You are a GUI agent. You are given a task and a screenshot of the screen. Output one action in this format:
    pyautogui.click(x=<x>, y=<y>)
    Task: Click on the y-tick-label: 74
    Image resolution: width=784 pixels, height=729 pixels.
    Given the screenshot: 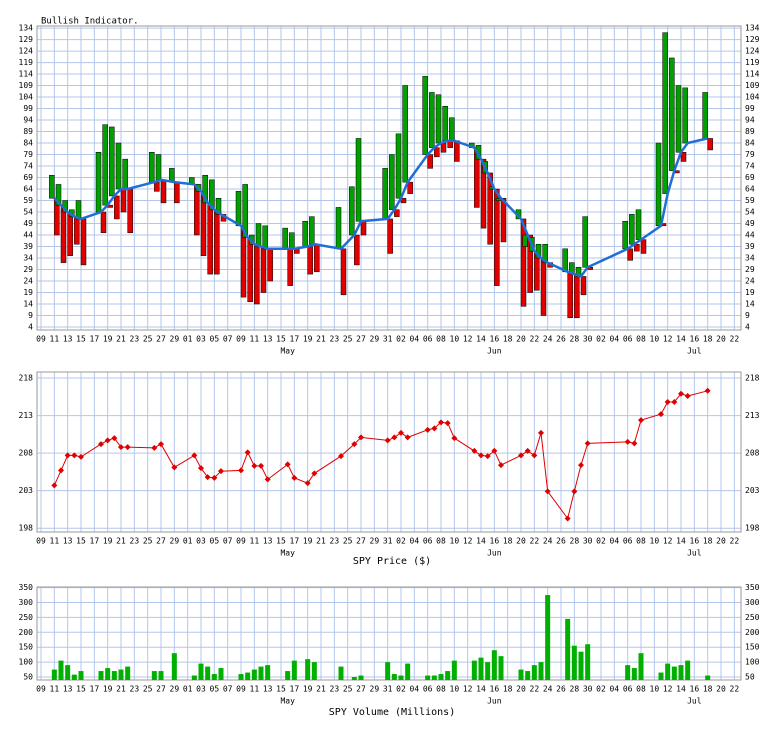 What is the action you would take?
    pyautogui.click(x=750, y=166)
    